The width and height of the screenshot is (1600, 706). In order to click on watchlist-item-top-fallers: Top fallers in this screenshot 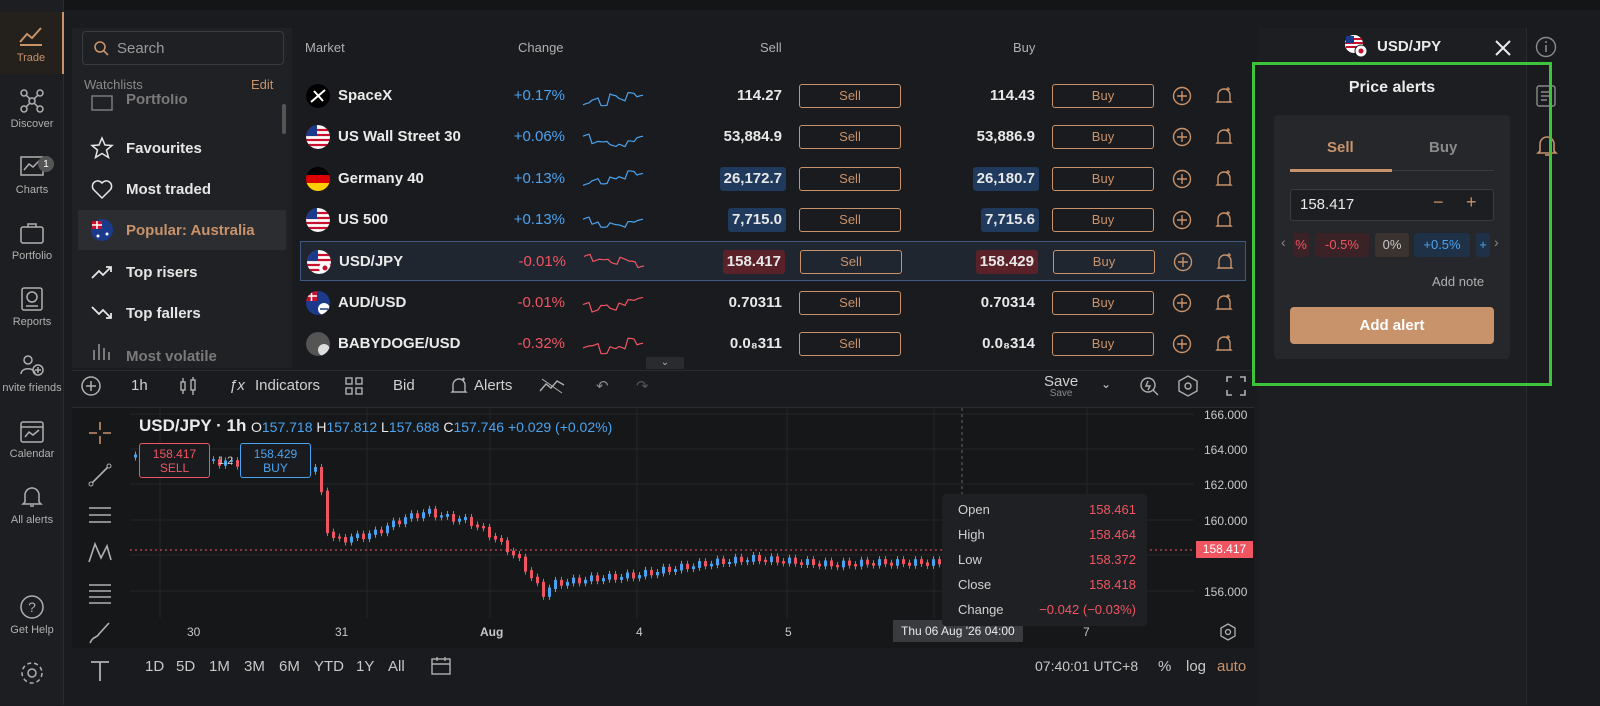, I will do `click(182, 313)`.